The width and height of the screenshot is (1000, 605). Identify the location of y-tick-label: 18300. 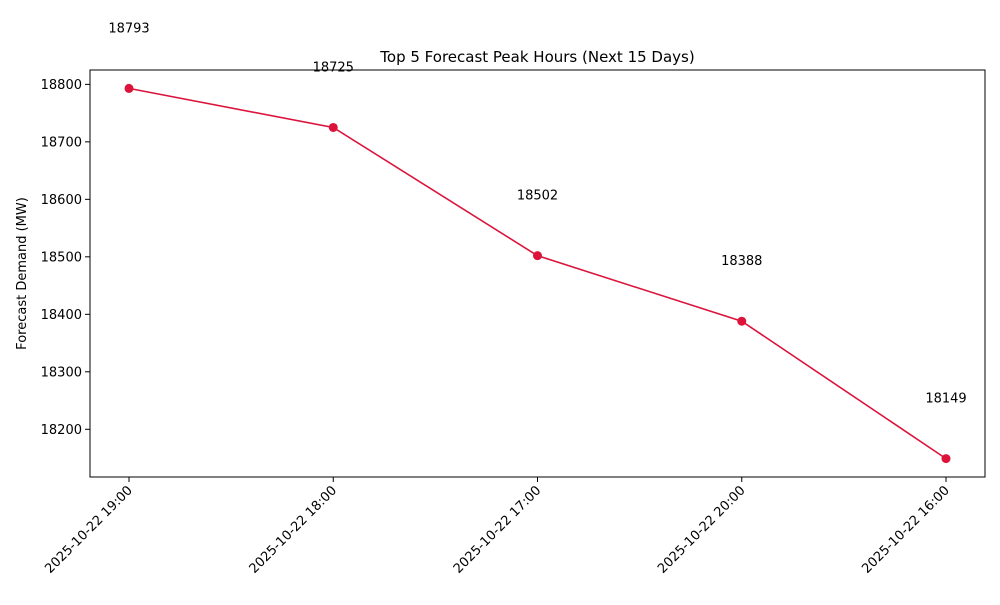
(61, 372).